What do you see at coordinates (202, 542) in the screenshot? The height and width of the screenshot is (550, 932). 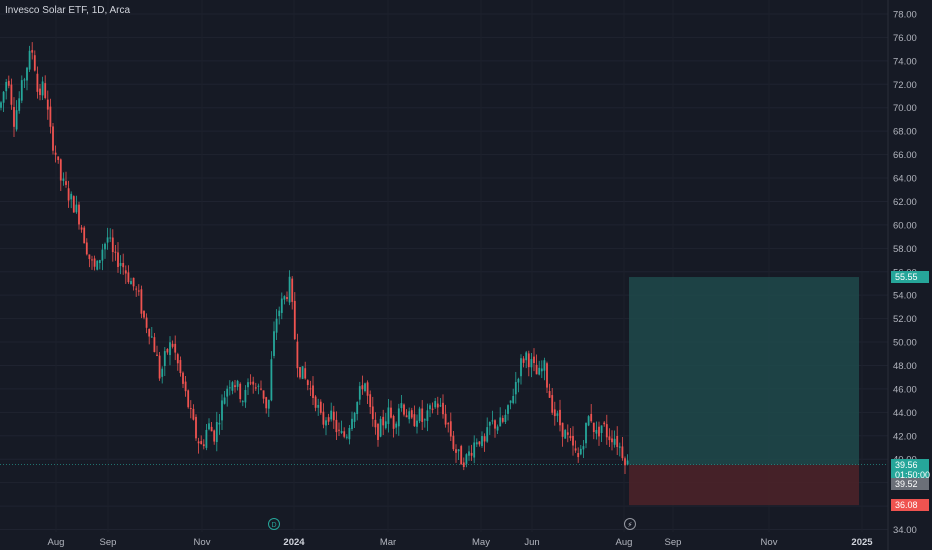 I see `time-tick-label: Nov` at bounding box center [202, 542].